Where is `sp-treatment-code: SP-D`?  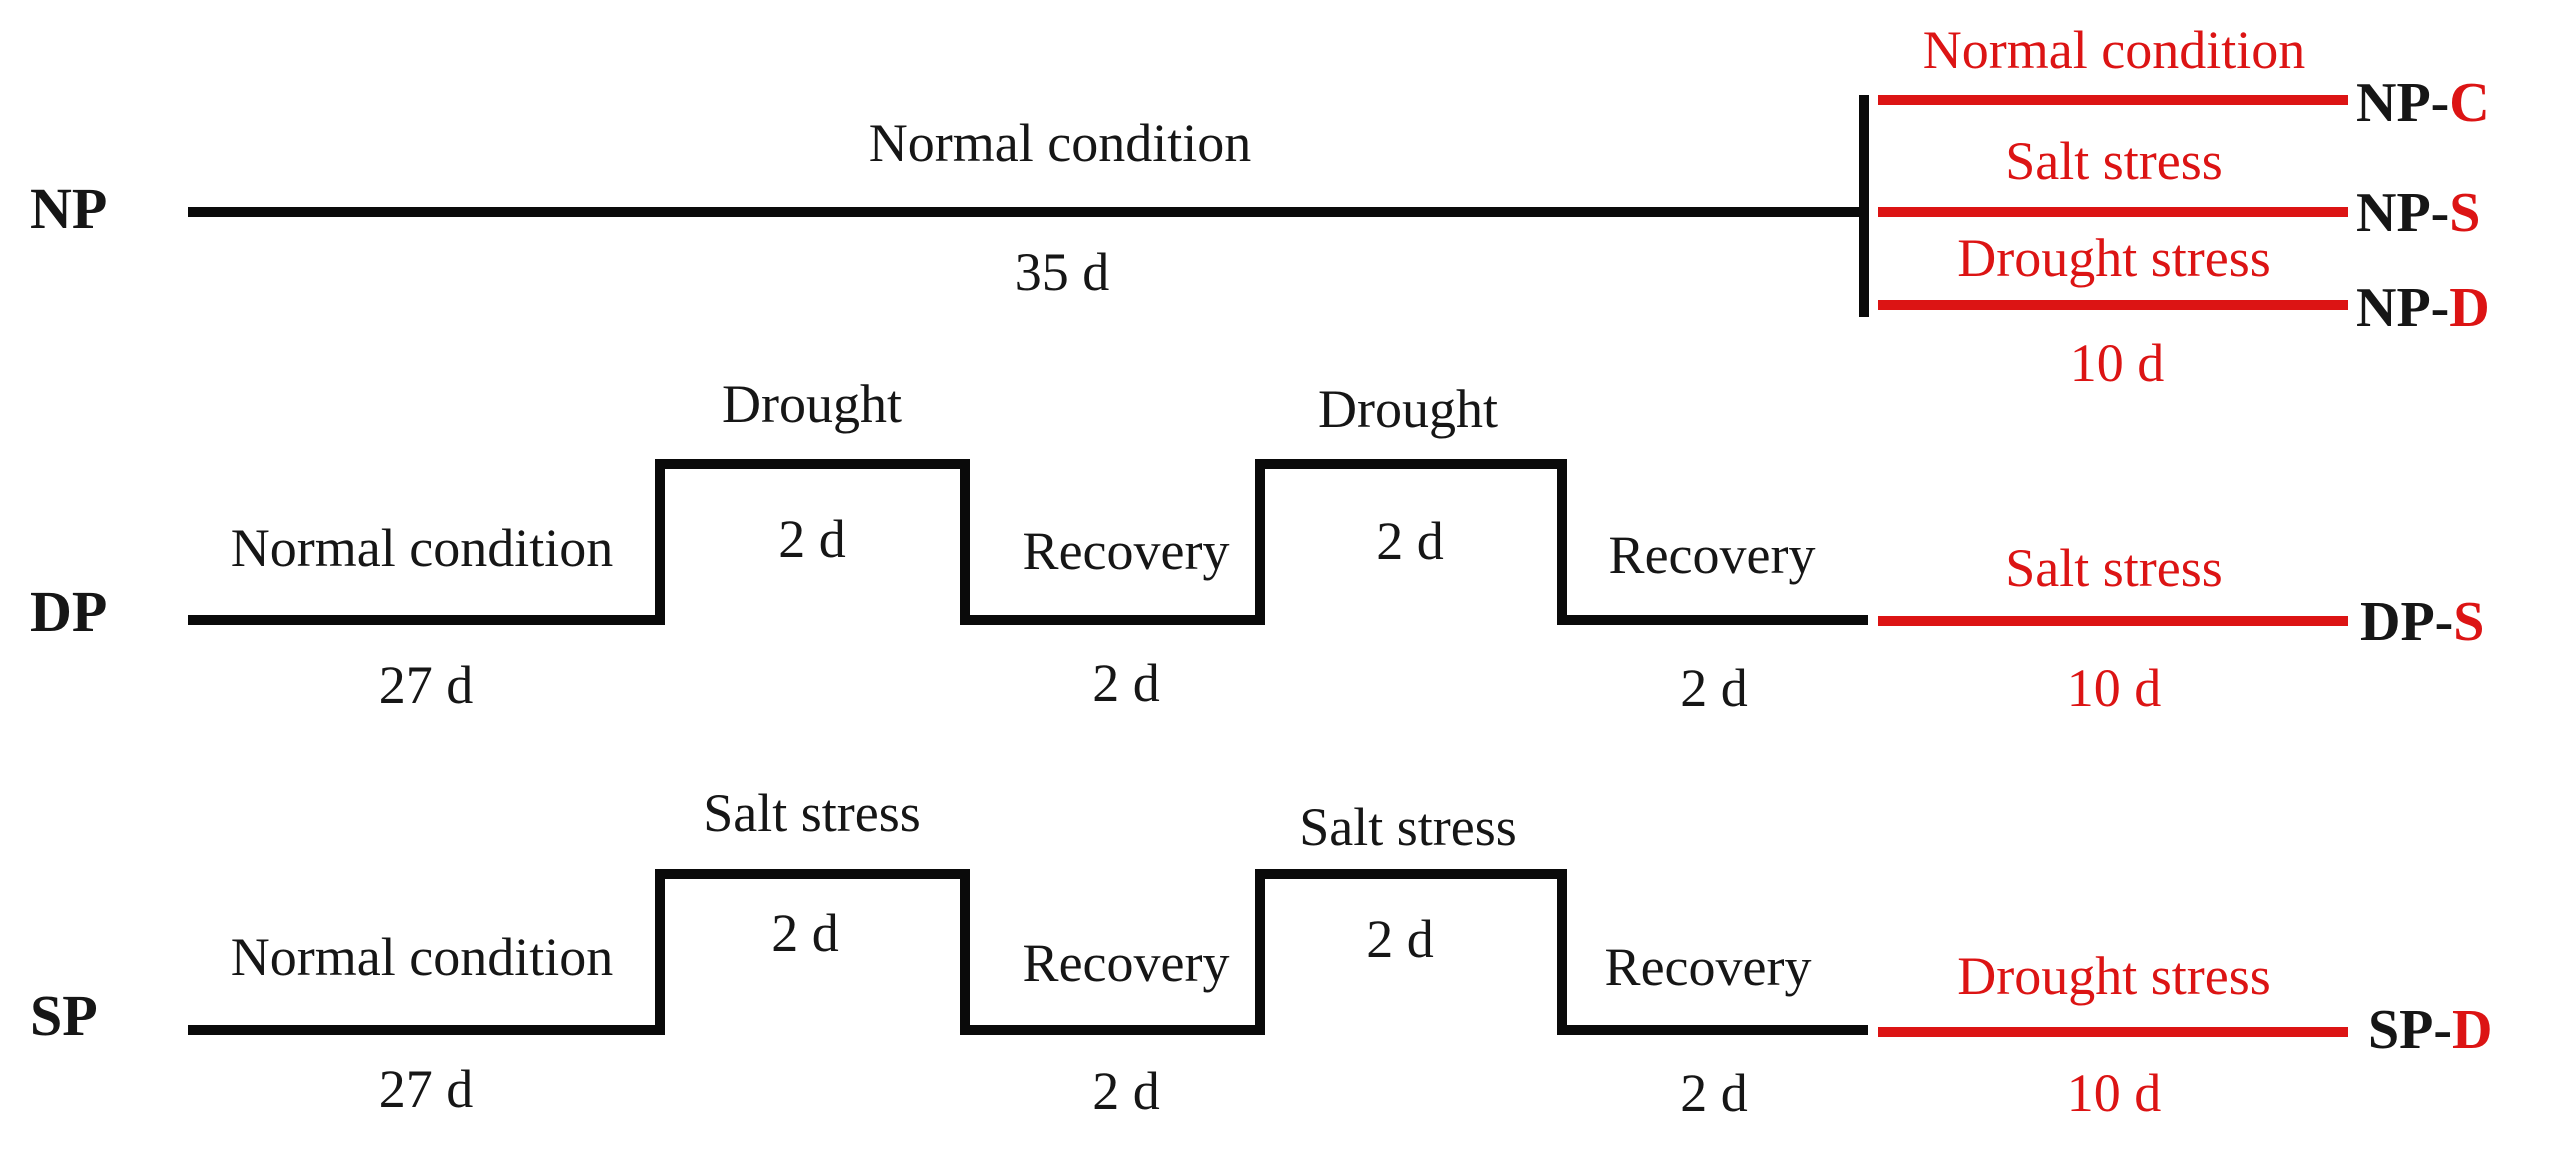
sp-treatment-code: SP-D is located at coordinates (2430, 1030).